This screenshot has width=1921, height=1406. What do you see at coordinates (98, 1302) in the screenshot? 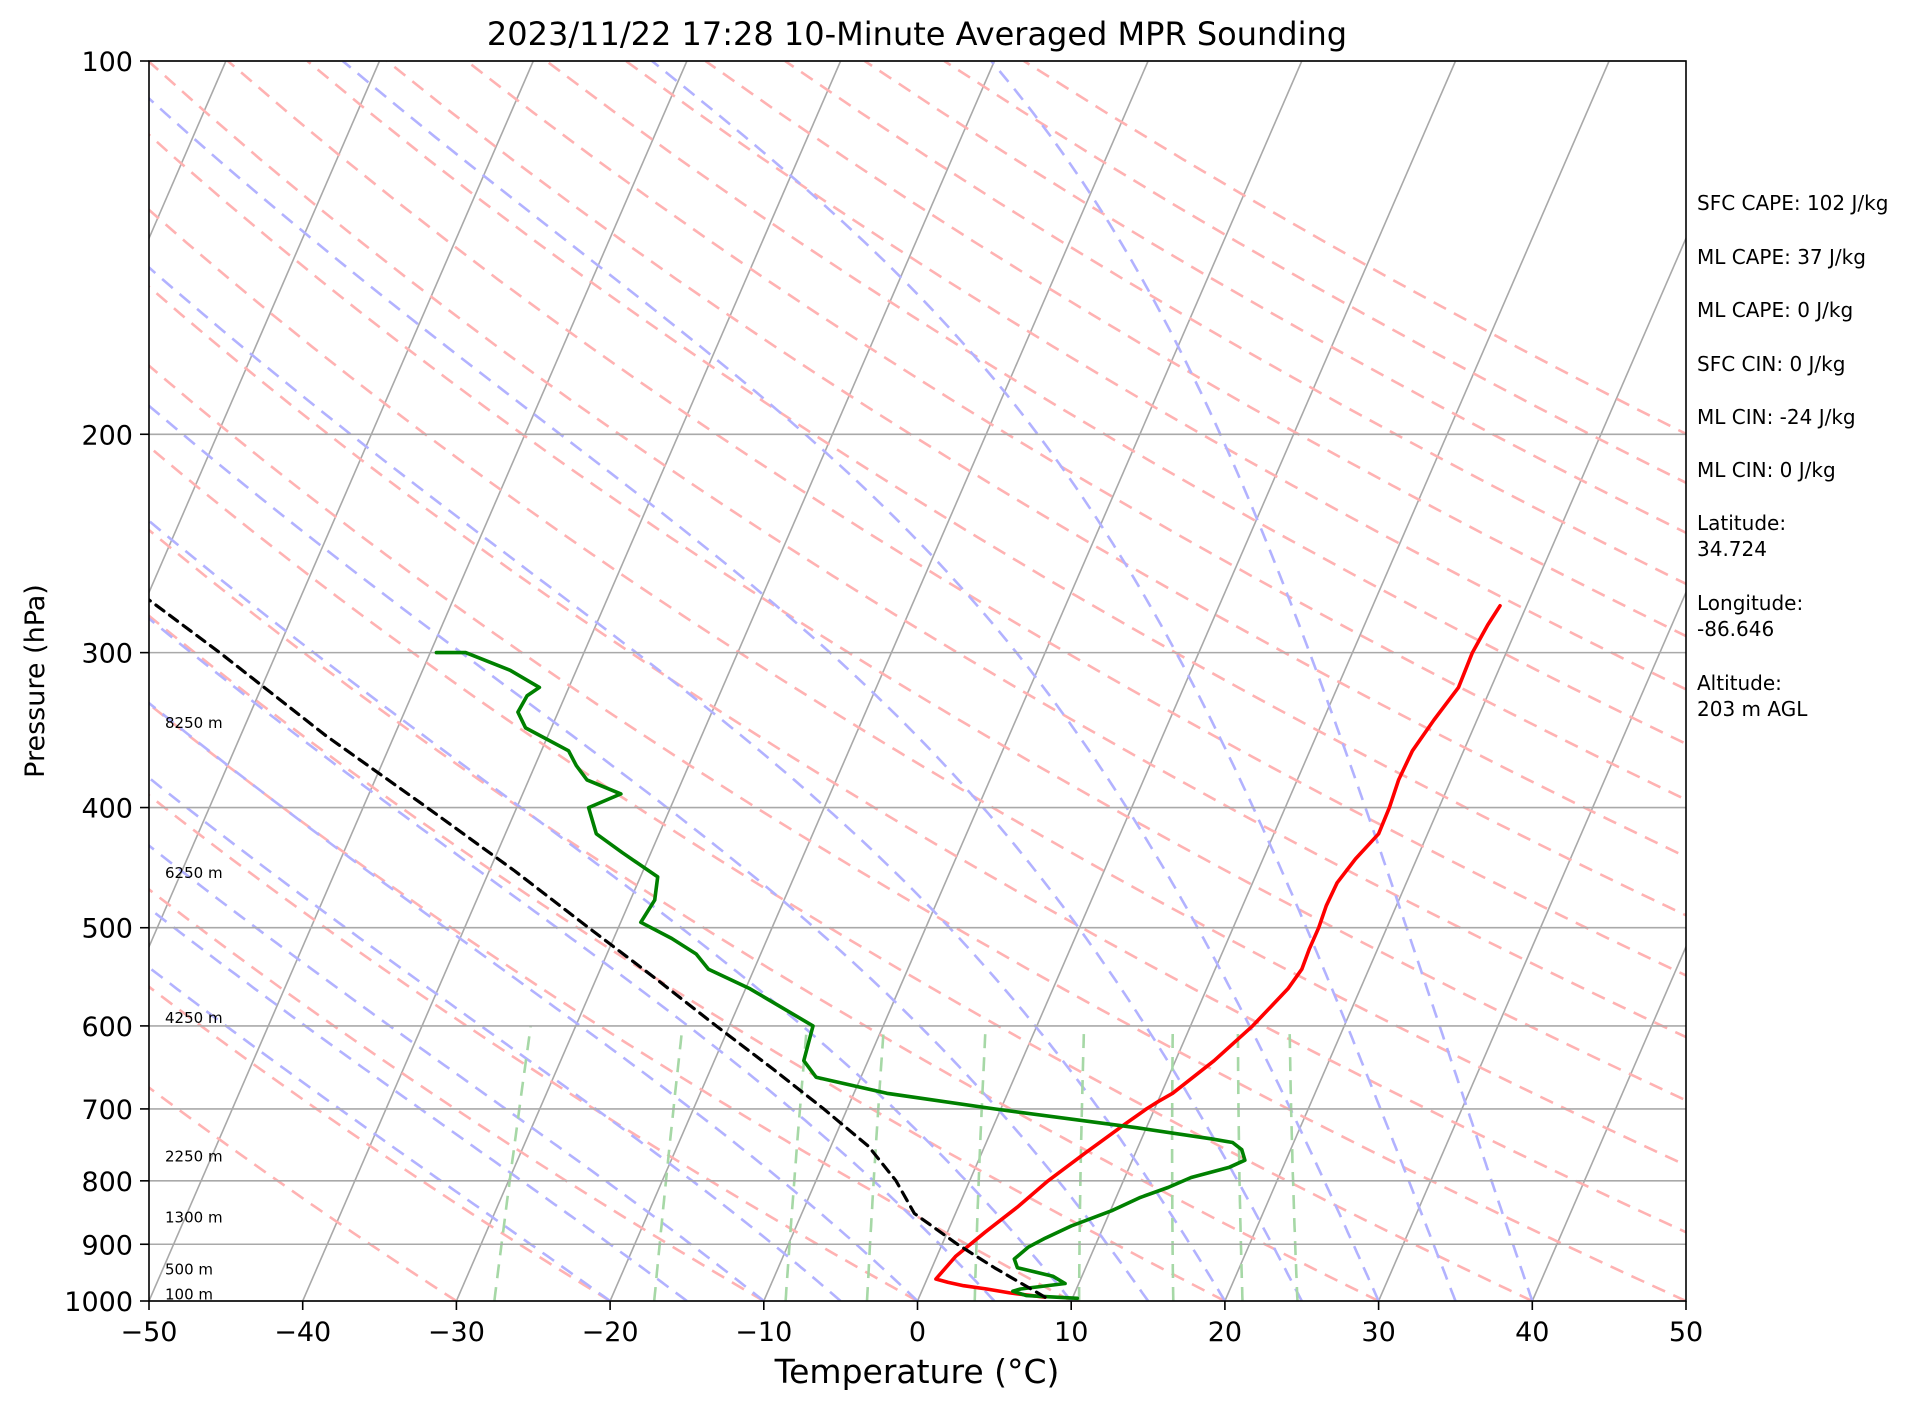
I see `y-tick-label: 1000` at bounding box center [98, 1302].